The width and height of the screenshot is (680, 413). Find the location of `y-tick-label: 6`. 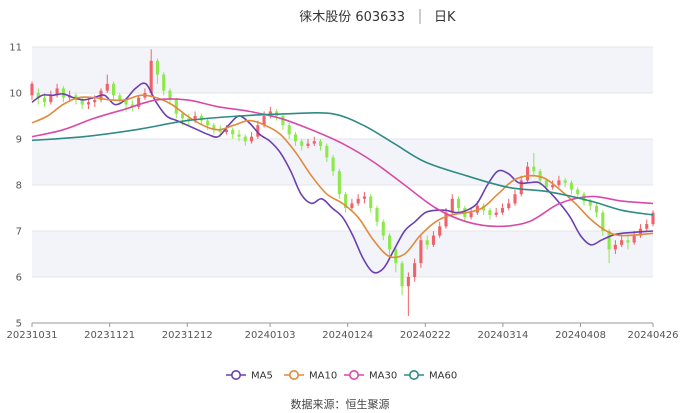

y-tick-label: 6 is located at coordinates (19, 278).